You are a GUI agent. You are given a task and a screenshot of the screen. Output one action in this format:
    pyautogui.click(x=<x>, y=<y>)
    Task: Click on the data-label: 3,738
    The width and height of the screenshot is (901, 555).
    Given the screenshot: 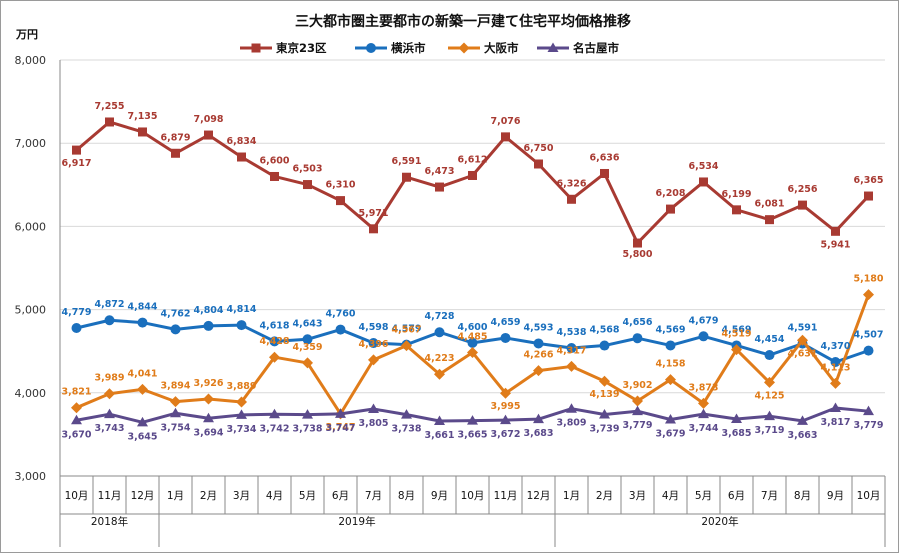 What is the action you would take?
    pyautogui.click(x=307, y=429)
    